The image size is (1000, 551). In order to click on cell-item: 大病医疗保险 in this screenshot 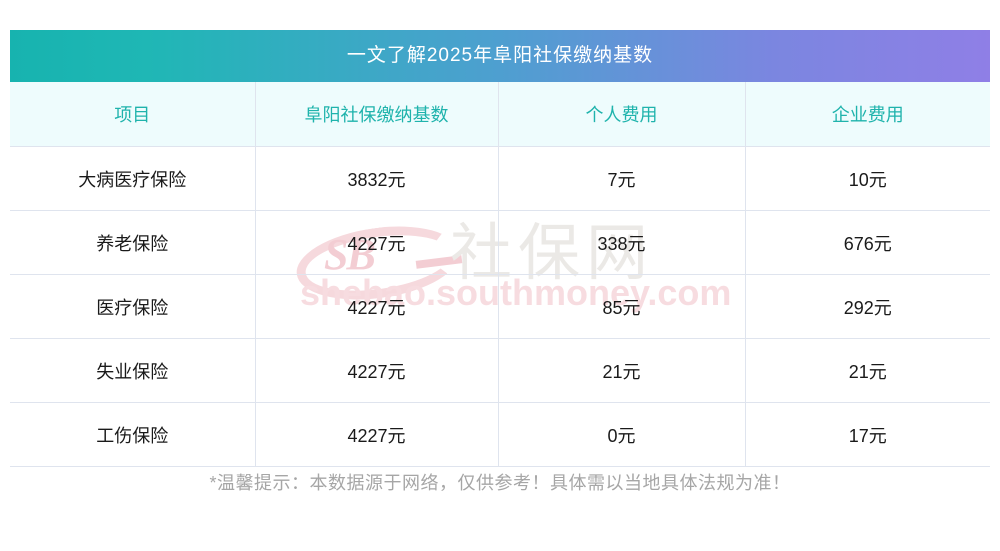, I will do `click(133, 178)`.